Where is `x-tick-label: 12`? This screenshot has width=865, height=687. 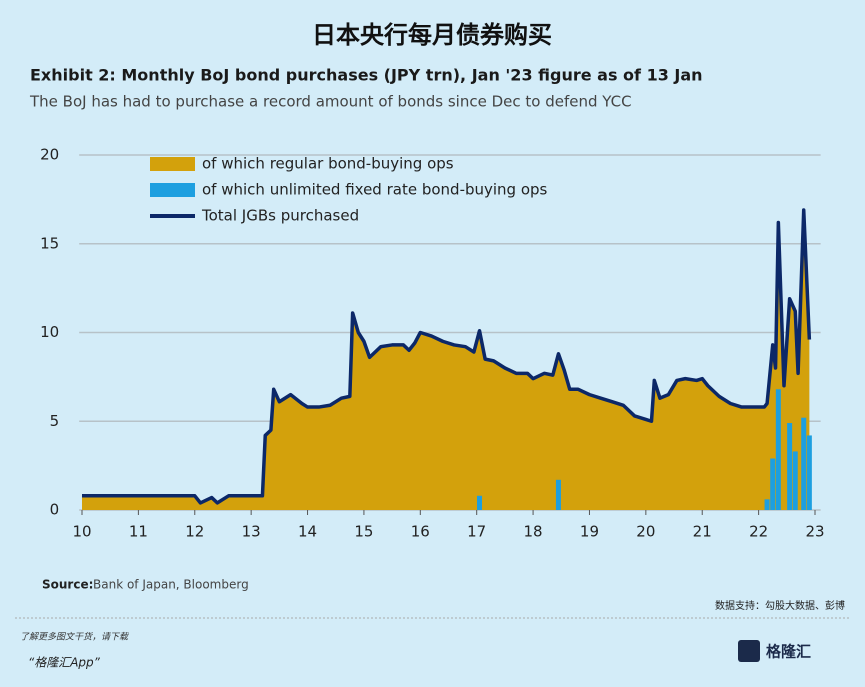
x-tick-label: 12 is located at coordinates (194, 532).